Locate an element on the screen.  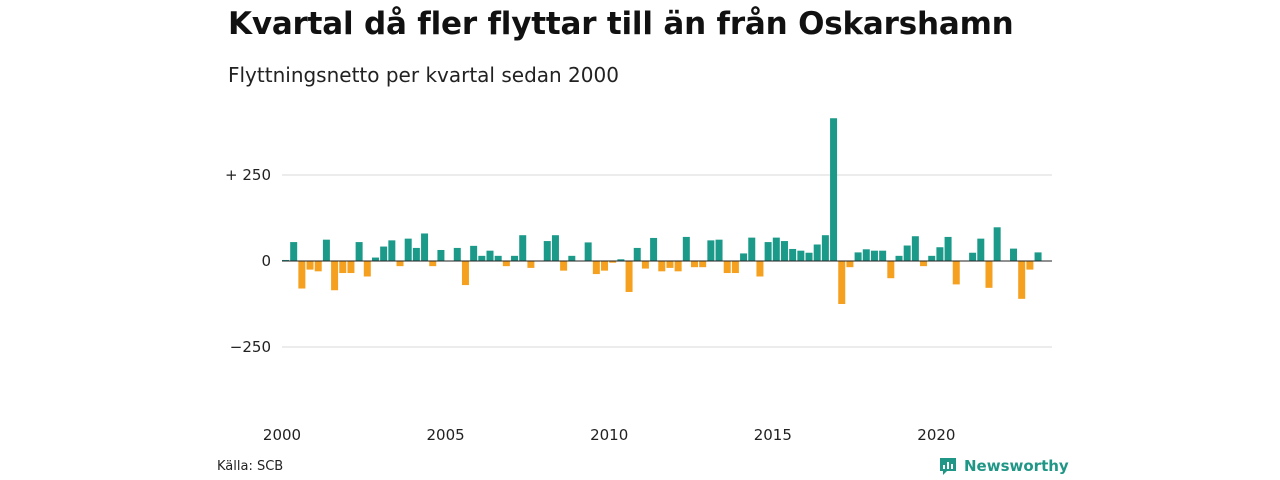
bar: 2011 Q2: 67 is located at coordinates (654, 249).